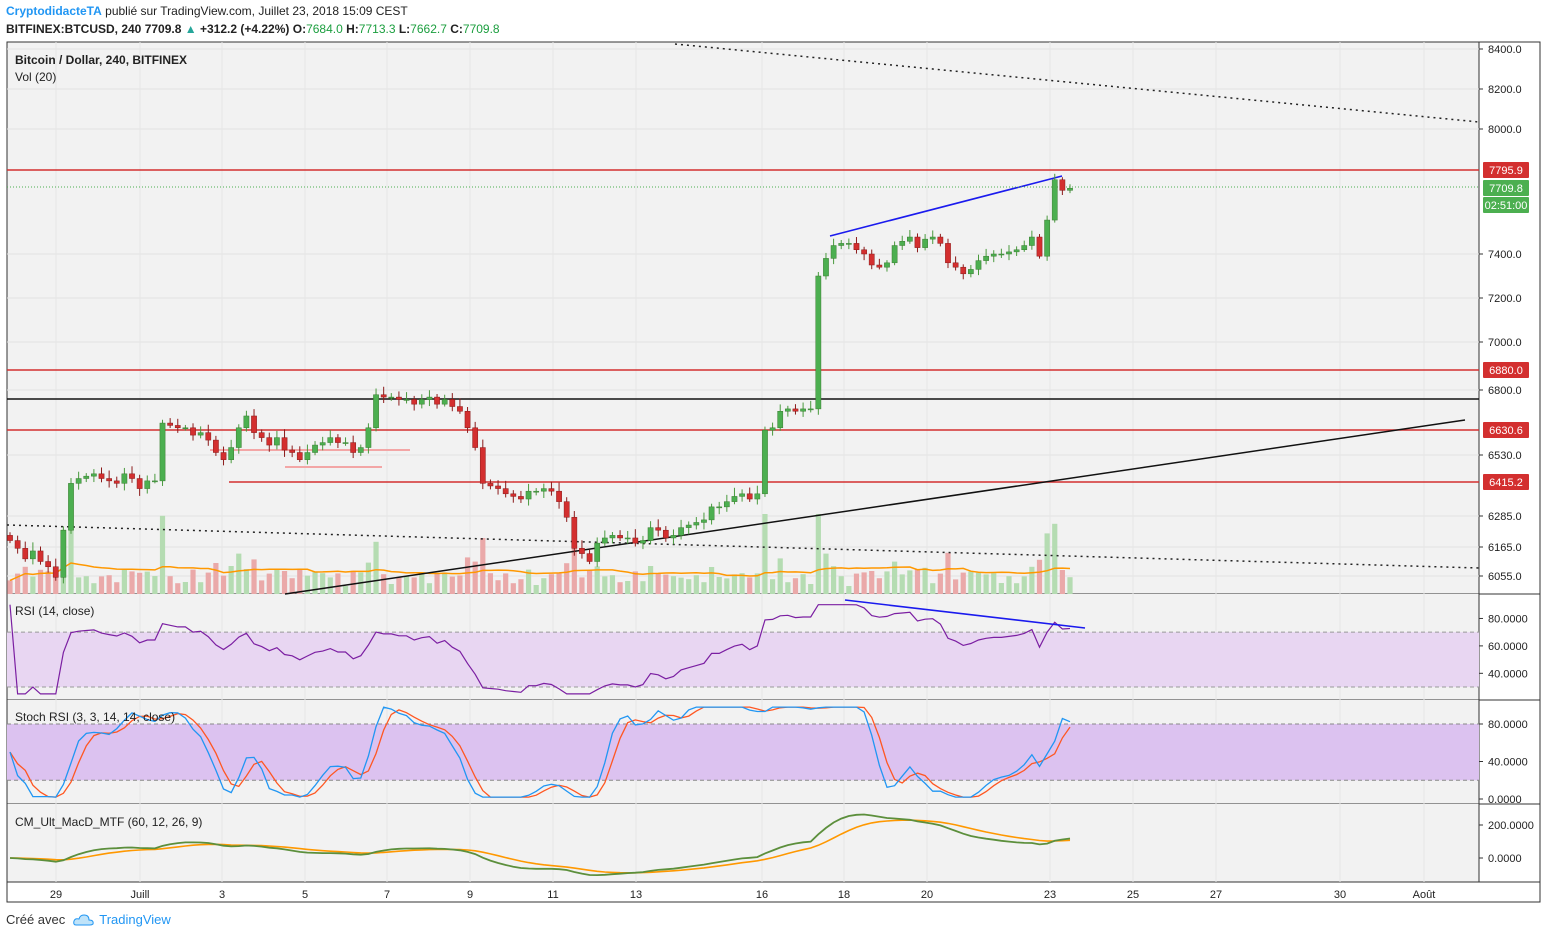 This screenshot has height=939, width=1548. Describe the element at coordinates (1506, 170) in the screenshot. I see `price-label-level: 7795.9` at that location.